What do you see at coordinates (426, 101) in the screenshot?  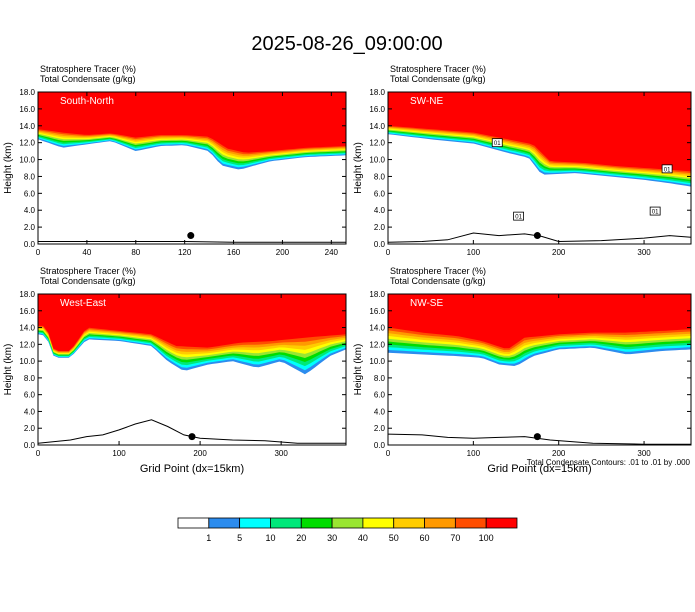 I see `panel-label: SW-NE` at bounding box center [426, 101].